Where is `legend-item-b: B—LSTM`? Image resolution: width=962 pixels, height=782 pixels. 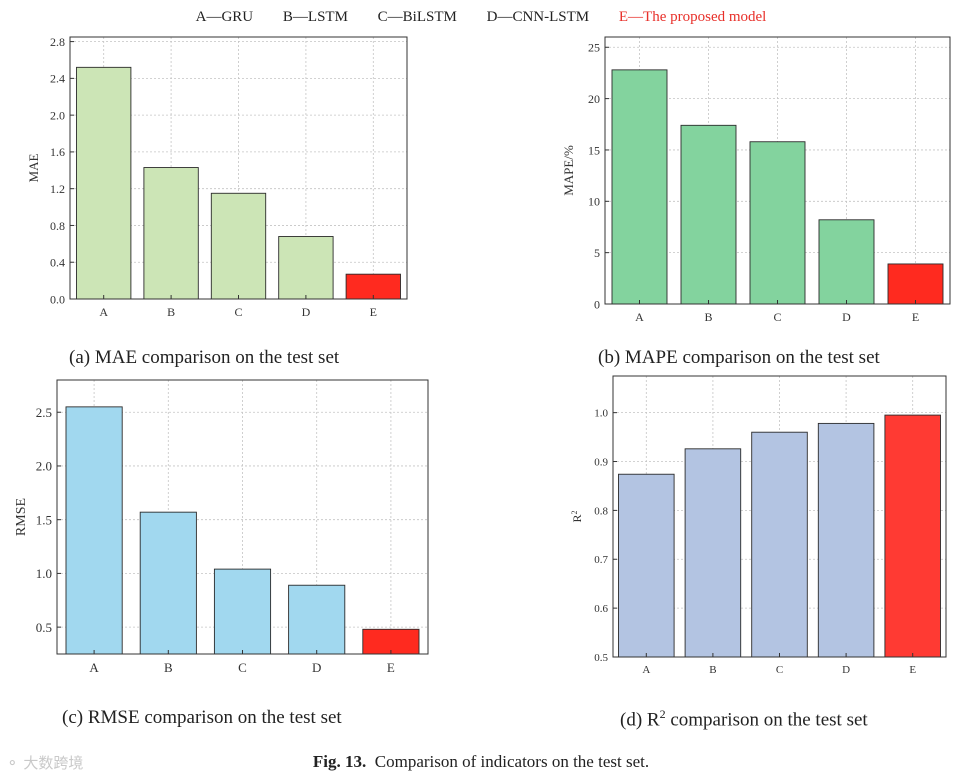
legend-item-b: B—LSTM is located at coordinates (315, 17).